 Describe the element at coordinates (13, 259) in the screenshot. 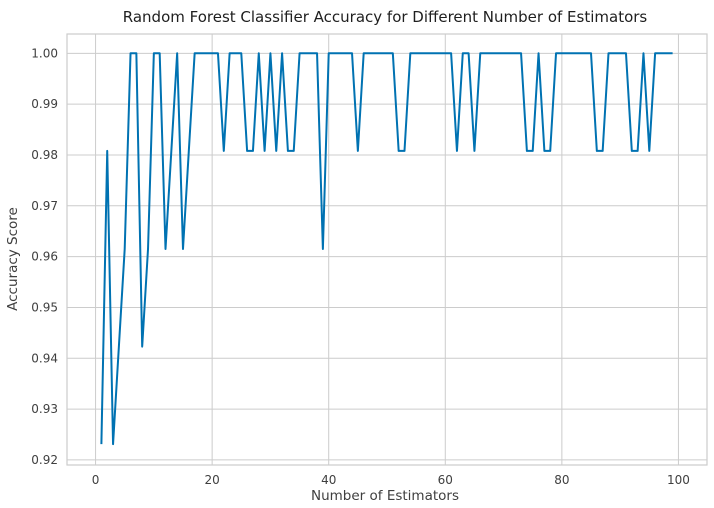

I see `y-axis-label: Accuracy Score` at that location.